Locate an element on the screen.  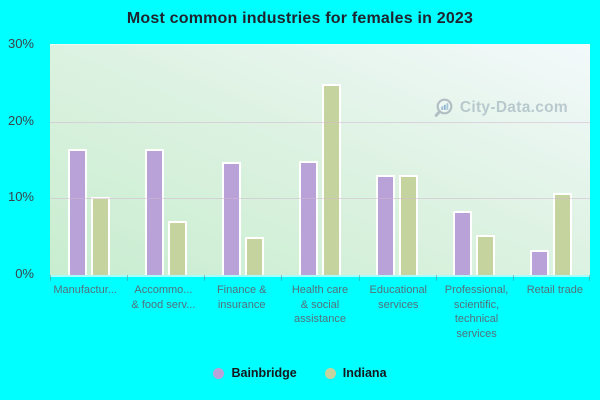
x-axis-ticks is located at coordinates (320, 278).